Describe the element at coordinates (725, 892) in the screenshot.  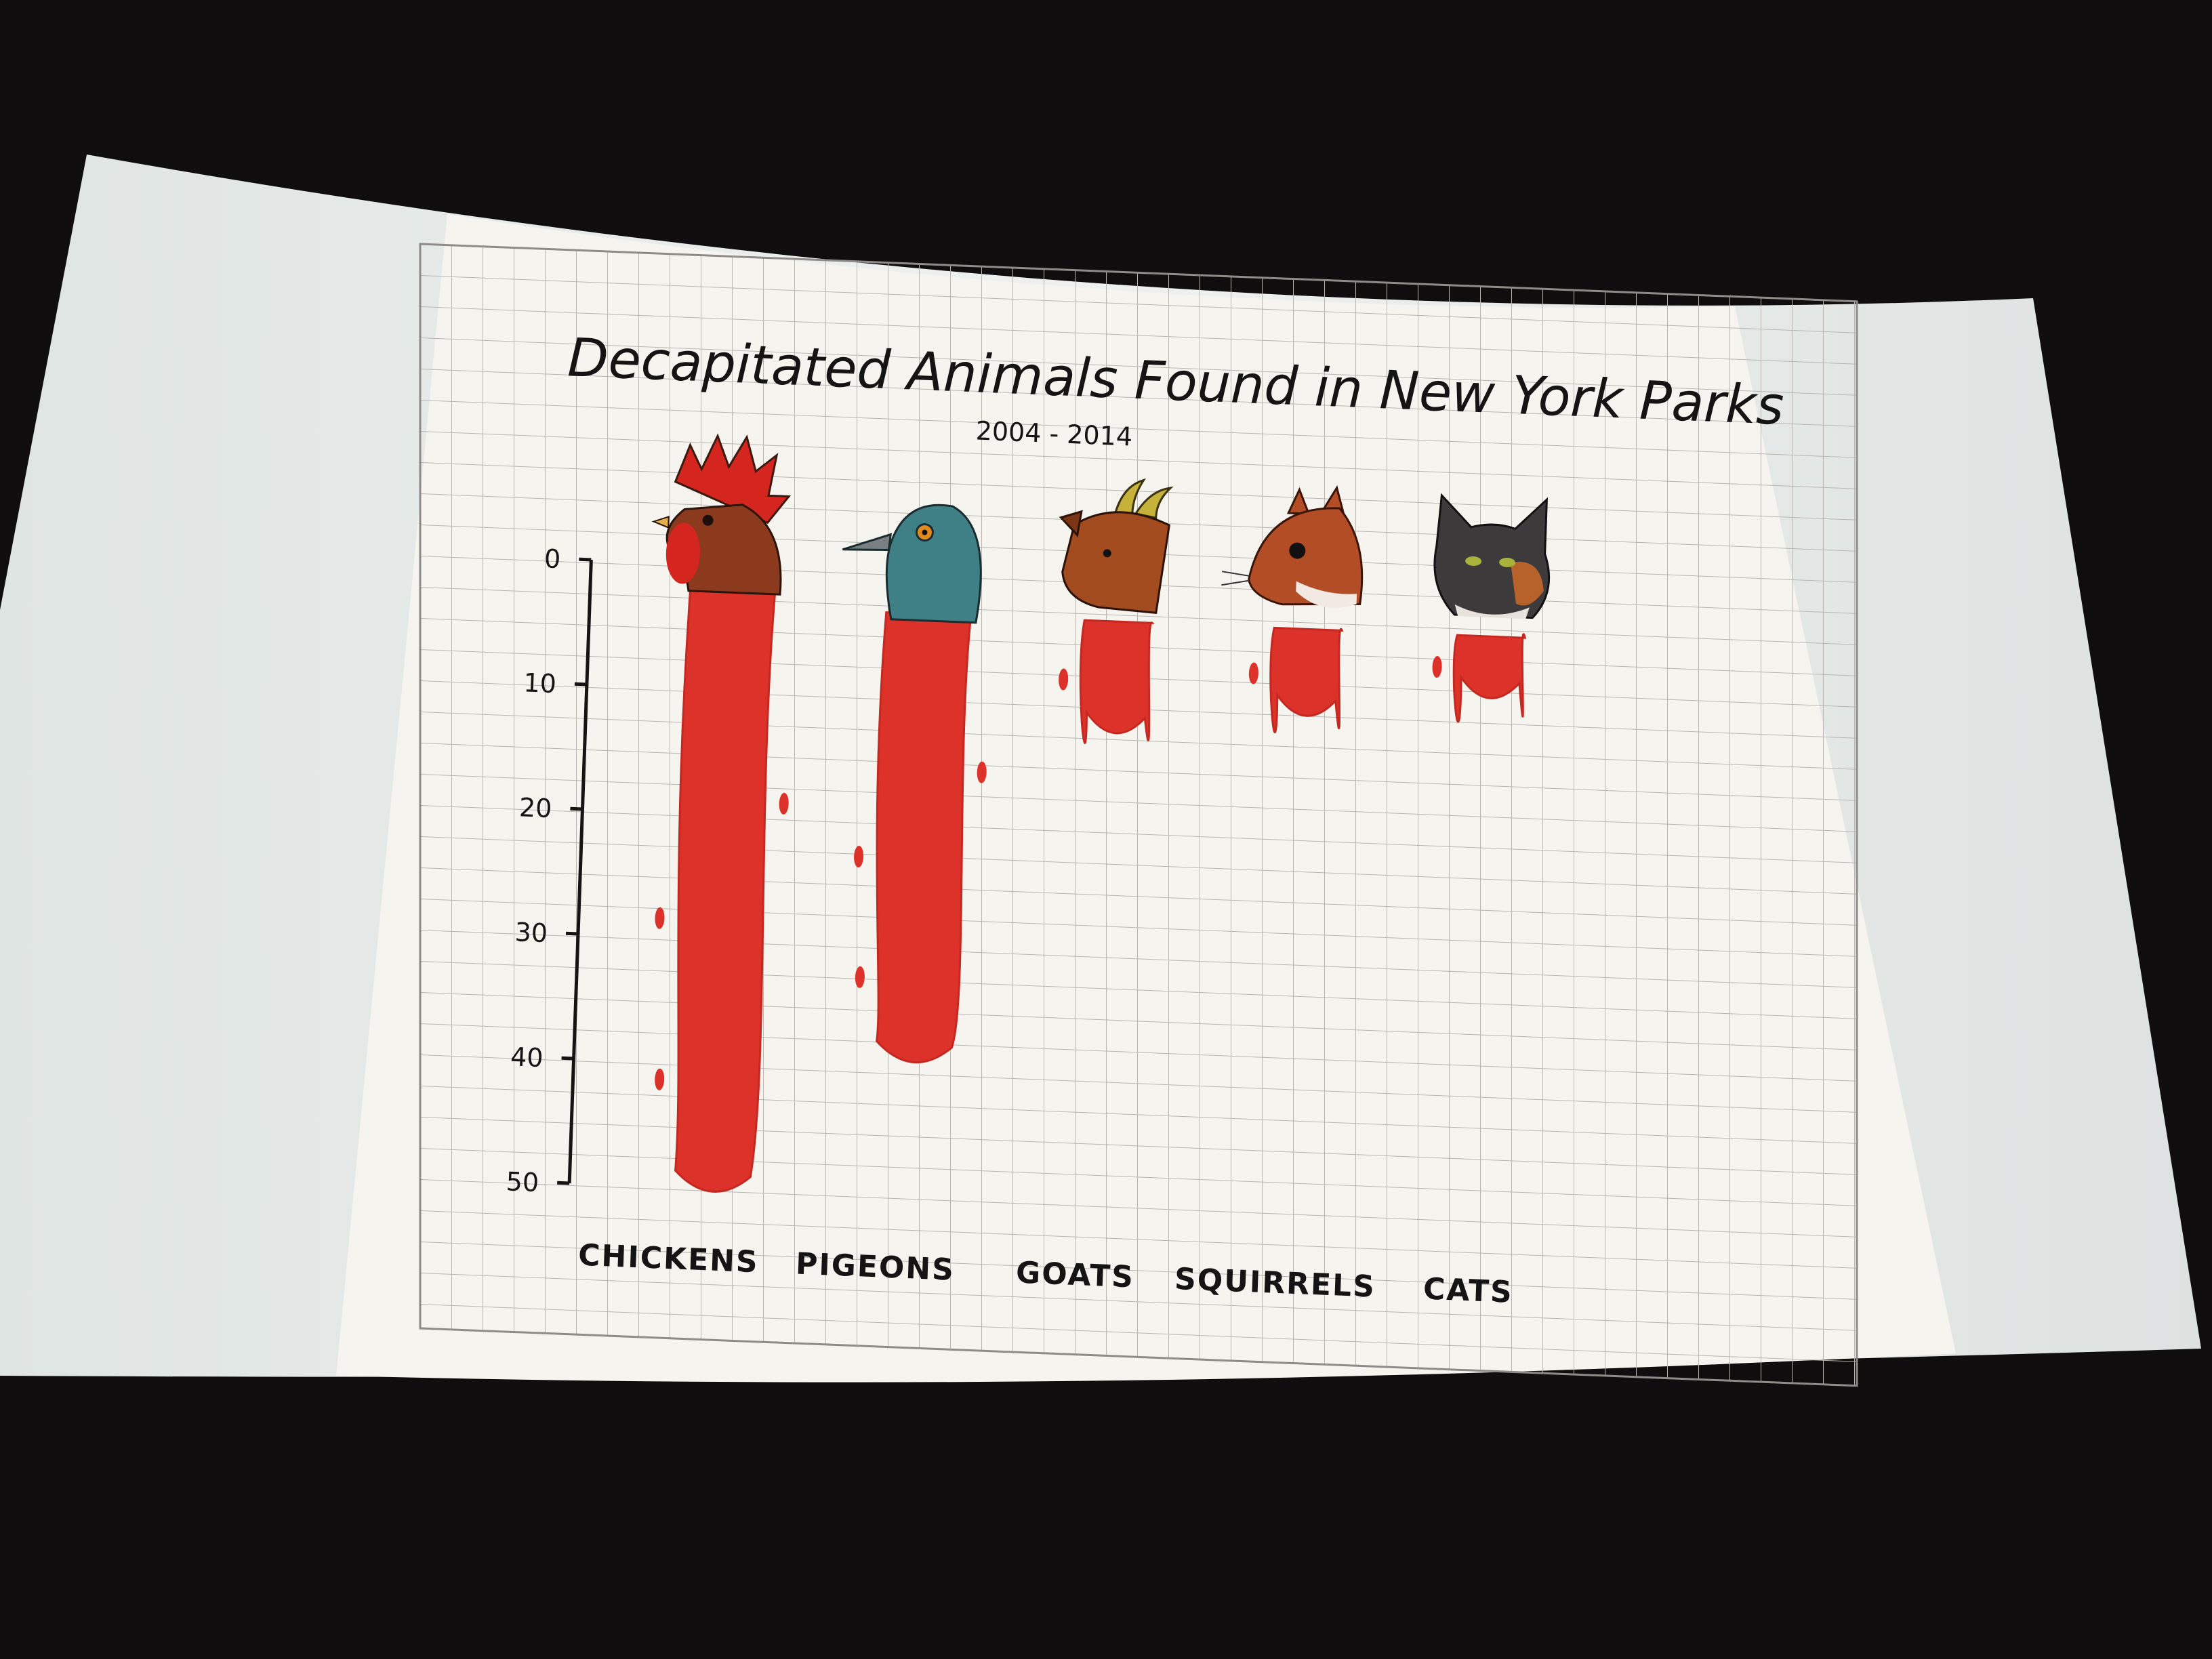
I see `bar-chickens` at that location.